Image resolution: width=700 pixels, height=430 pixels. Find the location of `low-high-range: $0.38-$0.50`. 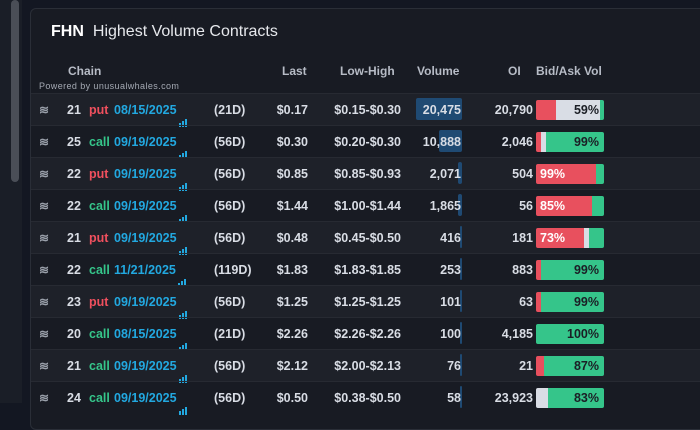

low-high-range: $0.38-$0.50 is located at coordinates (367, 398).